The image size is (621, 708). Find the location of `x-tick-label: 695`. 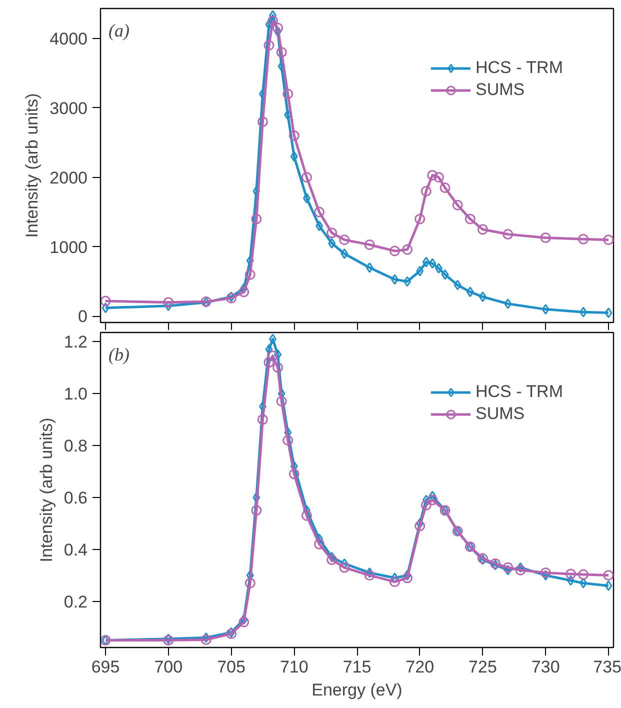

x-tick-label: 695 is located at coordinates (105, 667).